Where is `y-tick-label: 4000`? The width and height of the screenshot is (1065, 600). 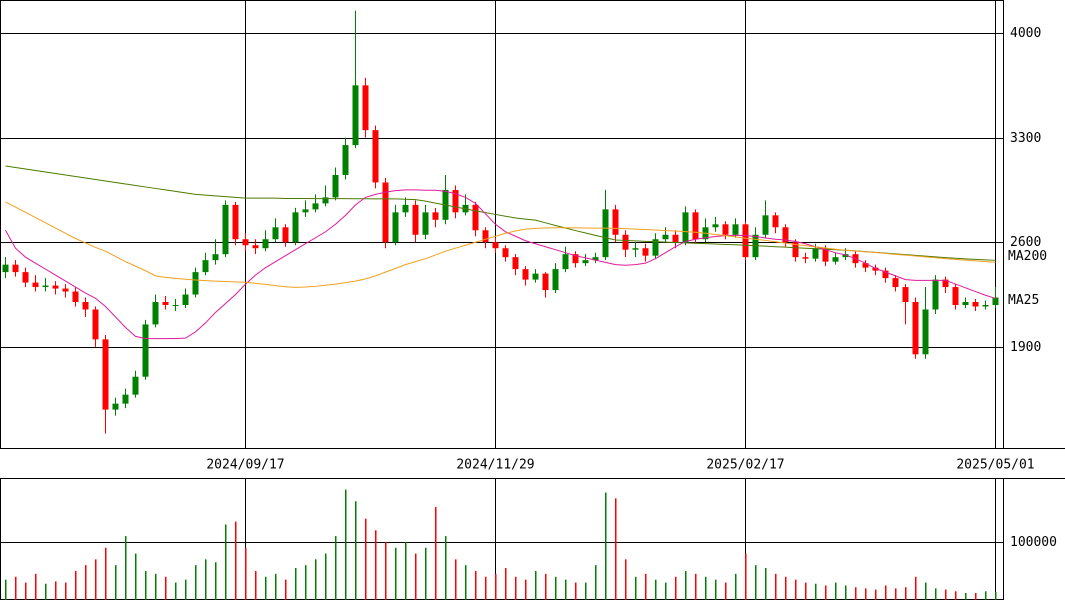 y-tick-label: 4000 is located at coordinates (1025, 33).